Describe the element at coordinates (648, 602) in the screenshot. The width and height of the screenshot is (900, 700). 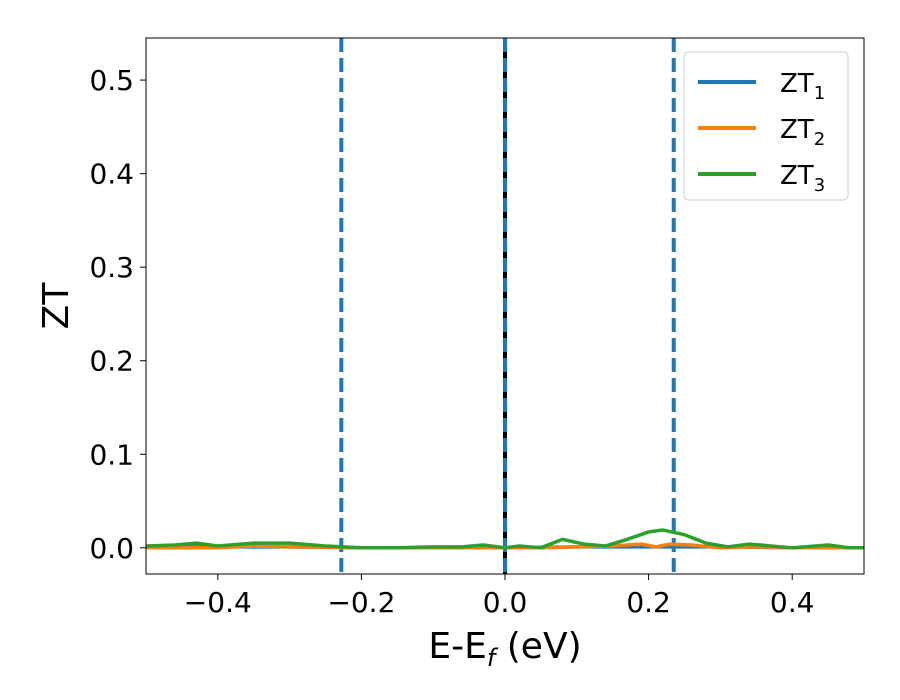
I see `x-tick-label: 0.2` at that location.